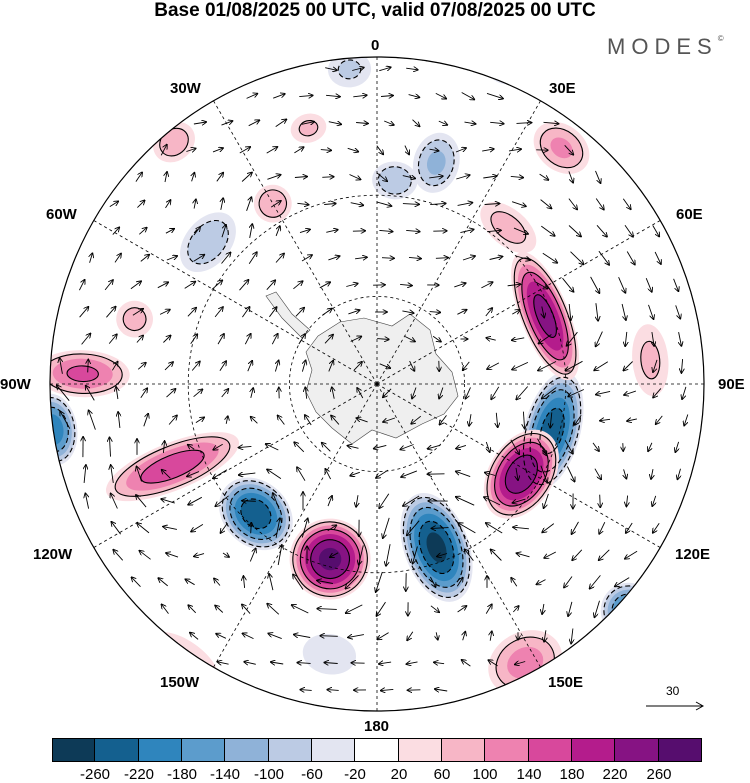 Image resolution: width=750 pixels, height=783 pixels. What do you see at coordinates (399, 774) in the screenshot?
I see `colorbar-tick-label: 20` at bounding box center [399, 774].